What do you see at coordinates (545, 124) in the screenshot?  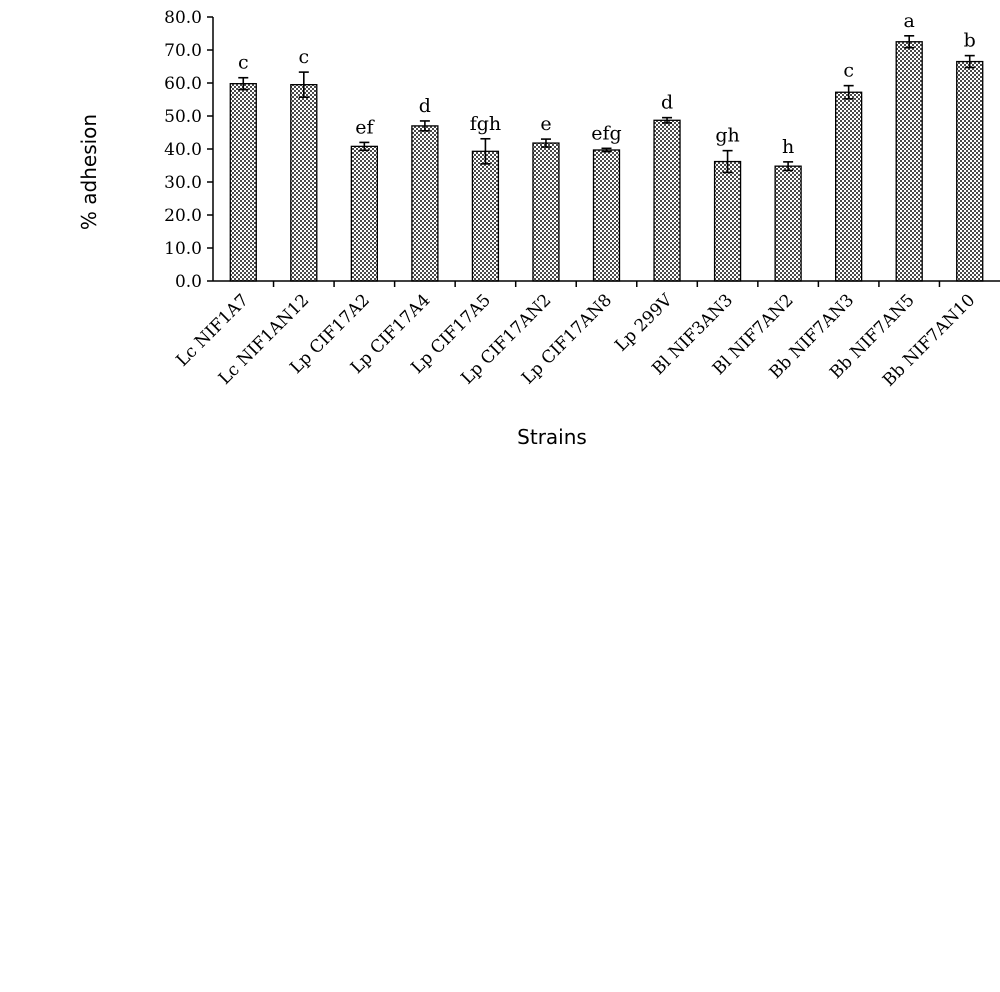 I see `significance-label: e` at bounding box center [545, 124].